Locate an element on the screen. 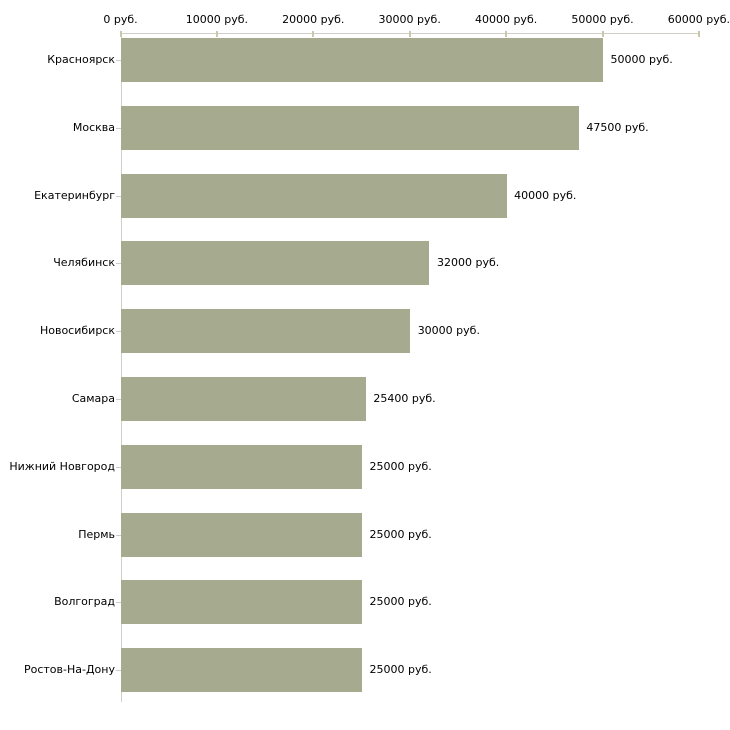 This screenshot has height=730, width=730. x-tick-label: 40000 руб. is located at coordinates (506, 19).